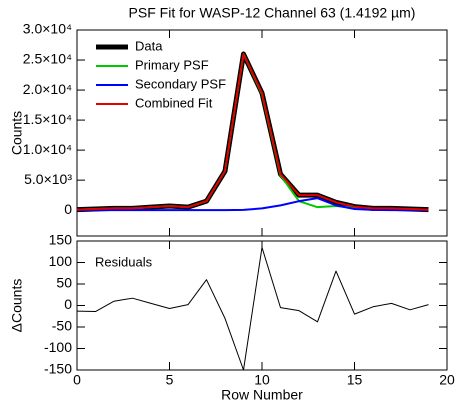 The height and width of the screenshot is (407, 463). What do you see at coordinates (253, 204) in the screenshot?
I see `series-line` at bounding box center [253, 204].